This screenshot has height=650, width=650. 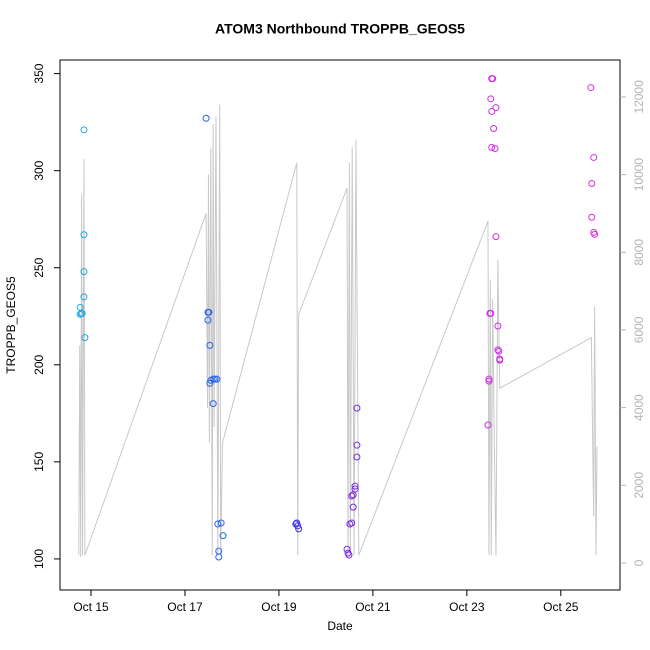 What do you see at coordinates (11, 325) in the screenshot?
I see `y-axis-label: TROPPB_GEOS5` at bounding box center [11, 325].